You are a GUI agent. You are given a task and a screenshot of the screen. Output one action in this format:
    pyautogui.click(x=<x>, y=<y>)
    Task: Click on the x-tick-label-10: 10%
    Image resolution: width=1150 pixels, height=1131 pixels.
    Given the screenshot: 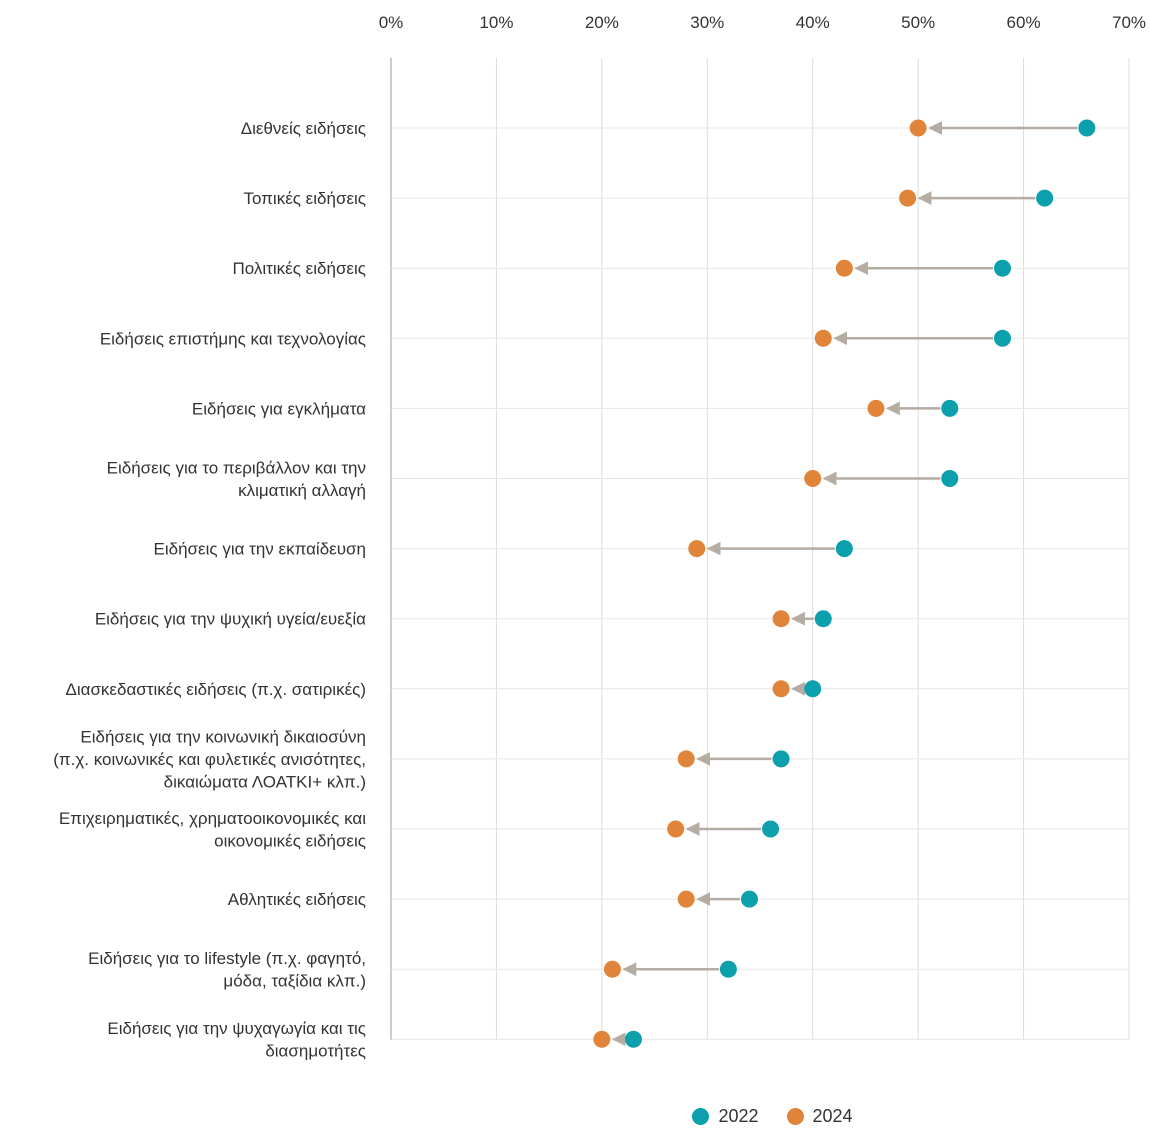 What is the action you would take?
    pyautogui.click(x=496, y=22)
    